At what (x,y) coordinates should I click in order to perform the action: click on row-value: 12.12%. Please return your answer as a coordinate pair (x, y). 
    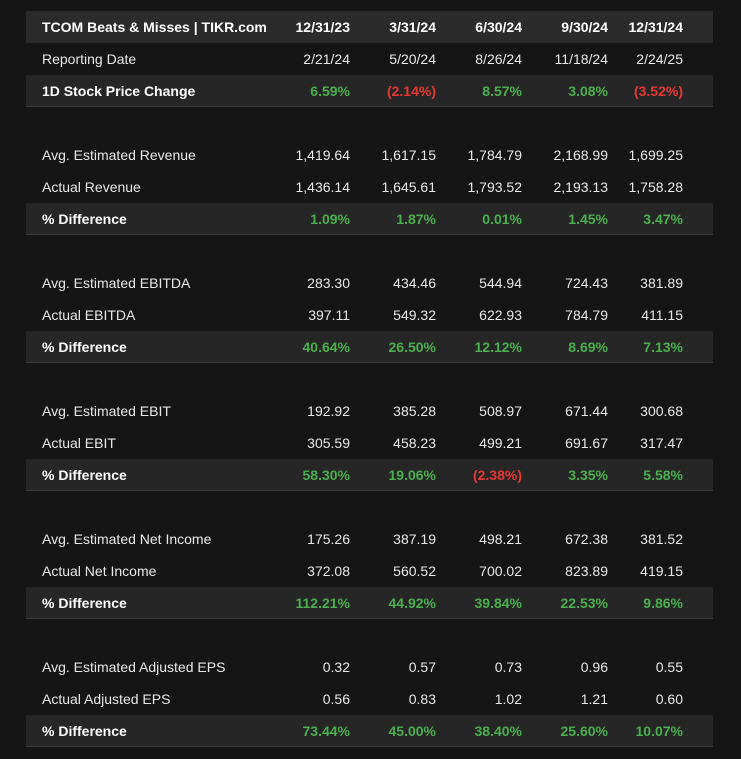
    Looking at the image, I should click on (498, 346).